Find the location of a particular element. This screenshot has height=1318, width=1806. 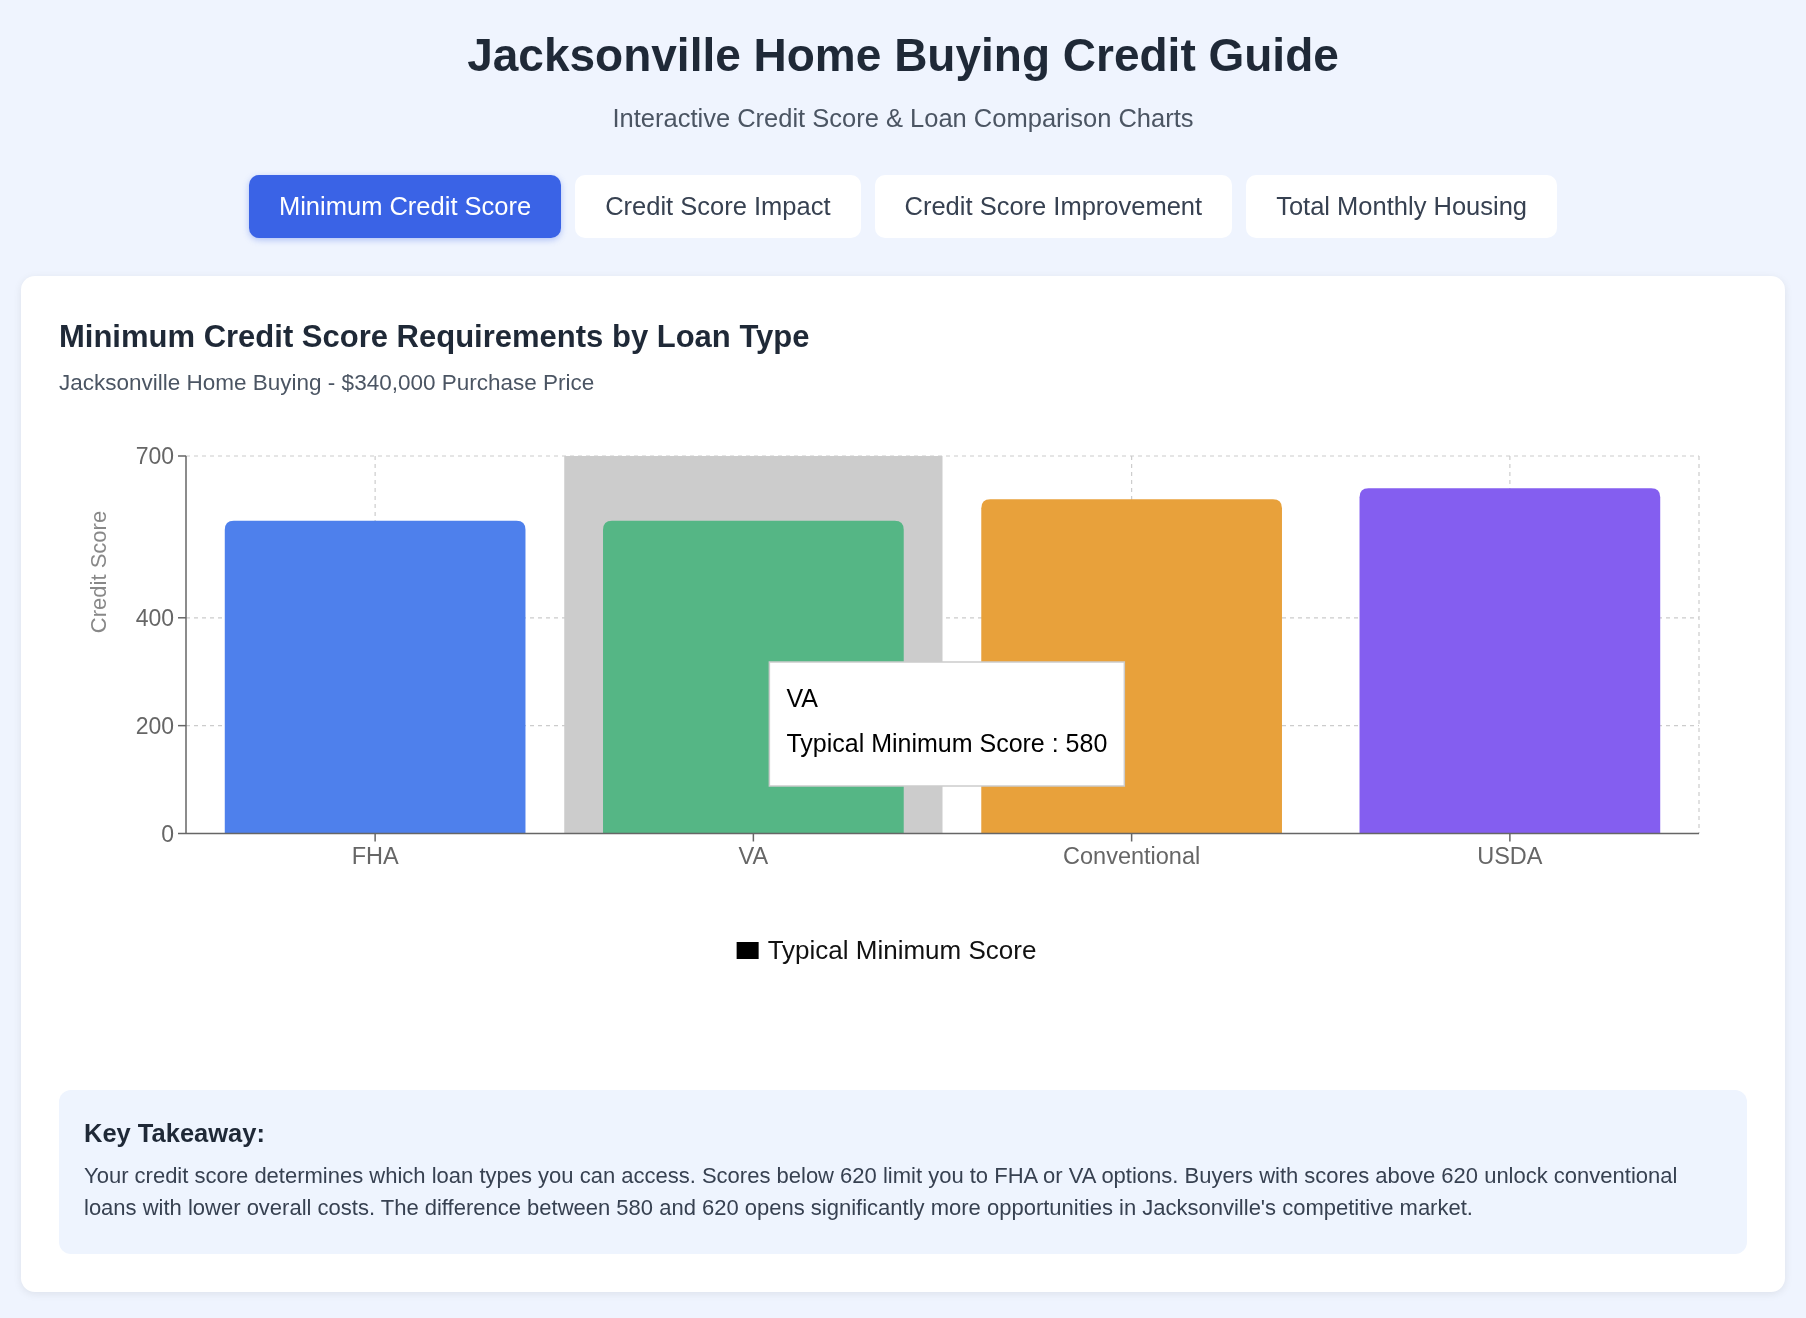

x-tick-label: USDA is located at coordinates (1510, 855).